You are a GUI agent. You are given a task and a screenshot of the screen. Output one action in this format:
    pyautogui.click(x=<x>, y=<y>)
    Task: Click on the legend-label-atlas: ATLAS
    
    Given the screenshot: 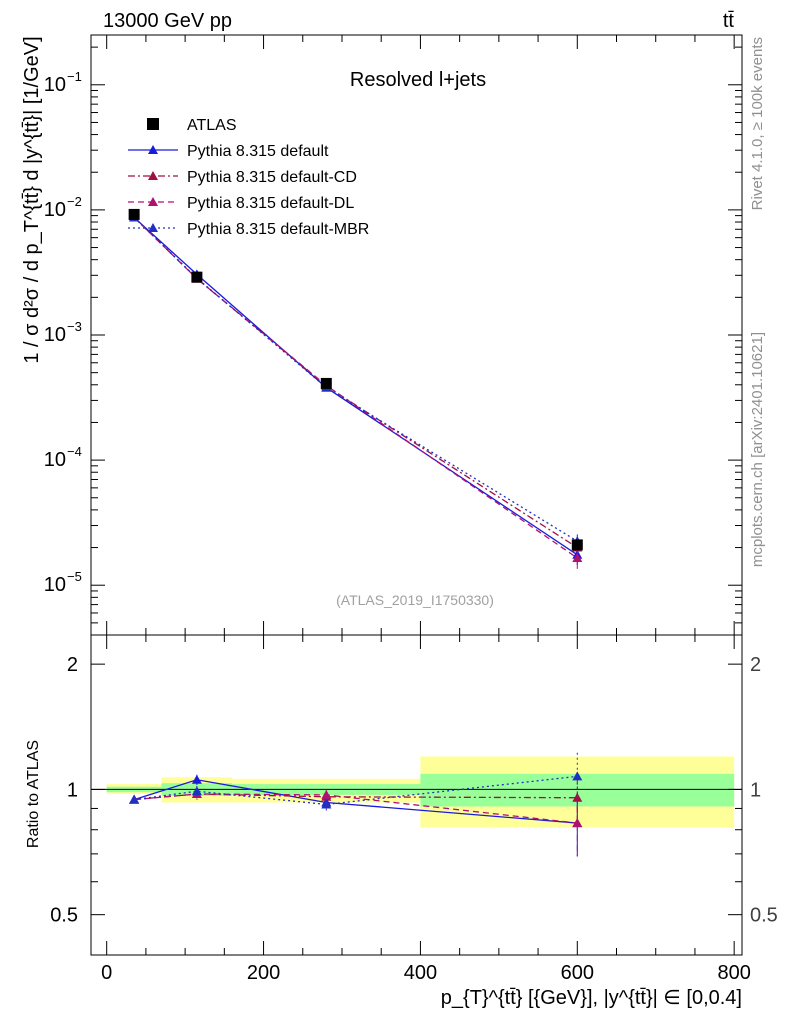 What is the action you would take?
    pyautogui.click(x=212, y=125)
    